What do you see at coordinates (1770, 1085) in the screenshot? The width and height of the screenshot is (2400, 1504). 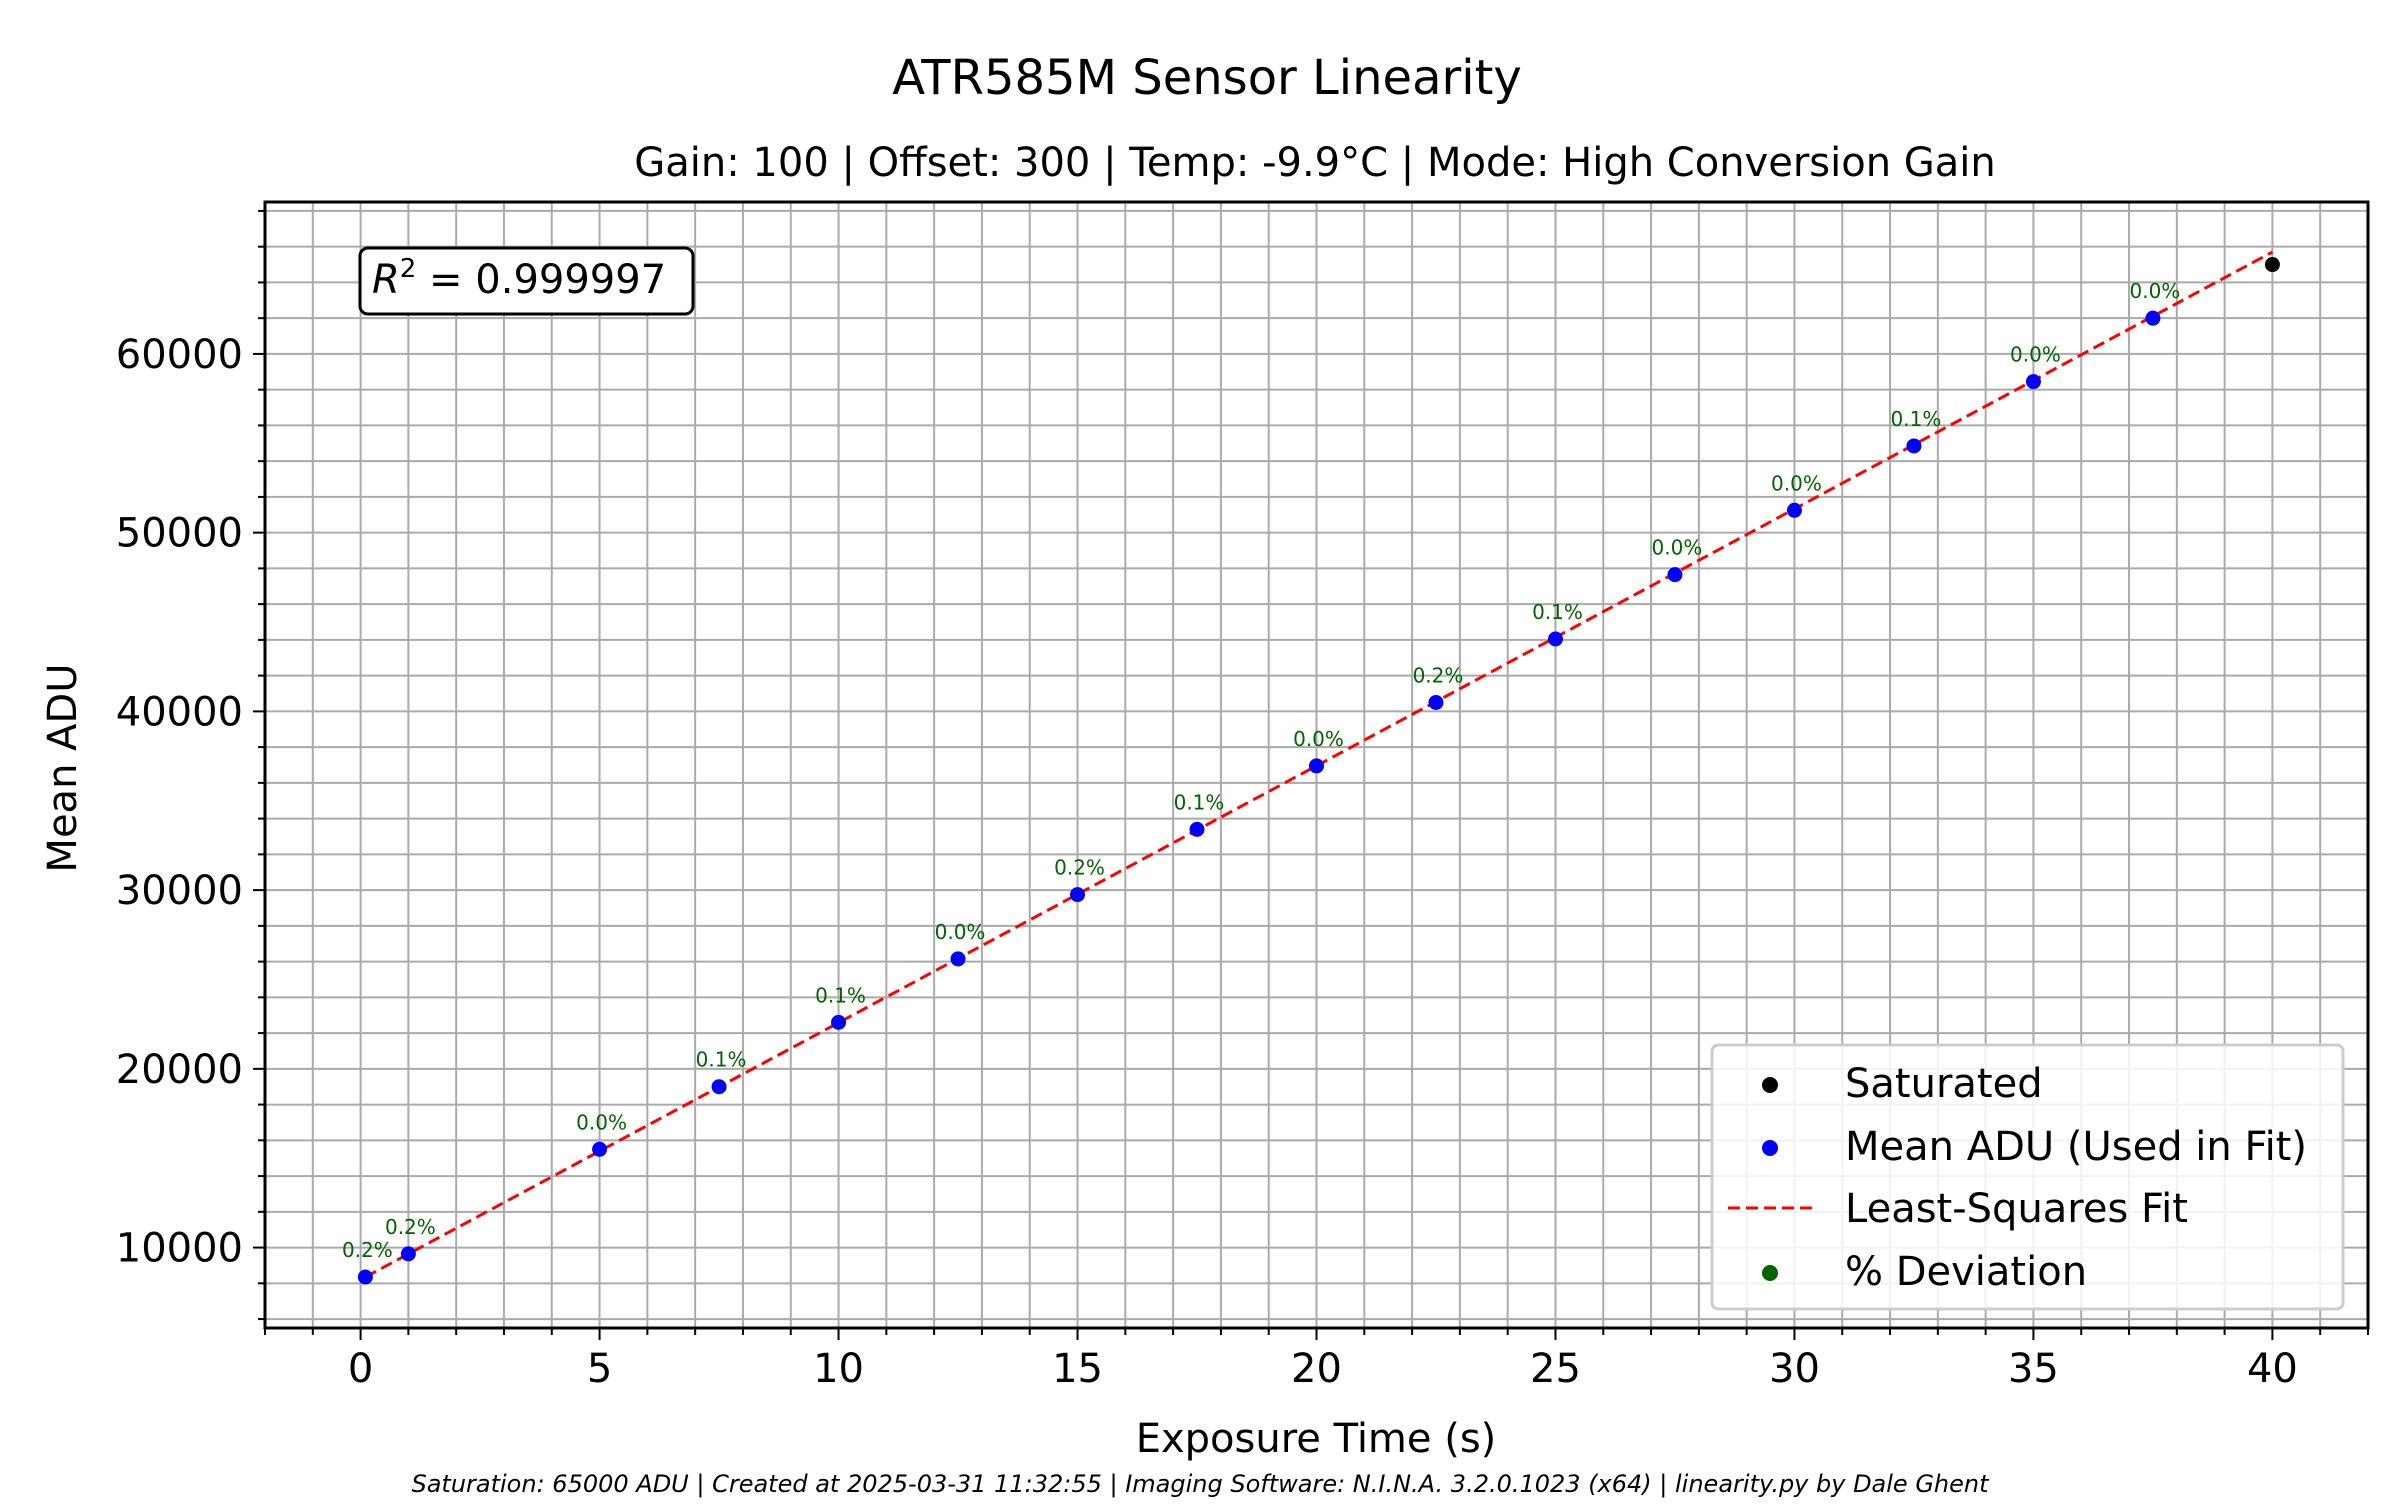 I see `legend-saturated-marker` at bounding box center [1770, 1085].